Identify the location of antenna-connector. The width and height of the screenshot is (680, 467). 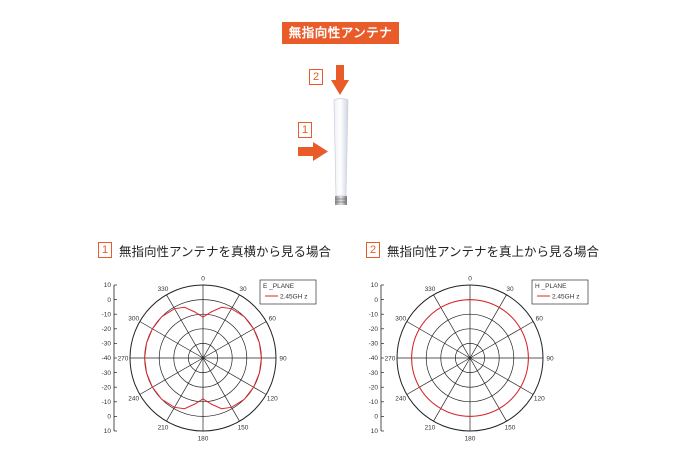
(341, 200).